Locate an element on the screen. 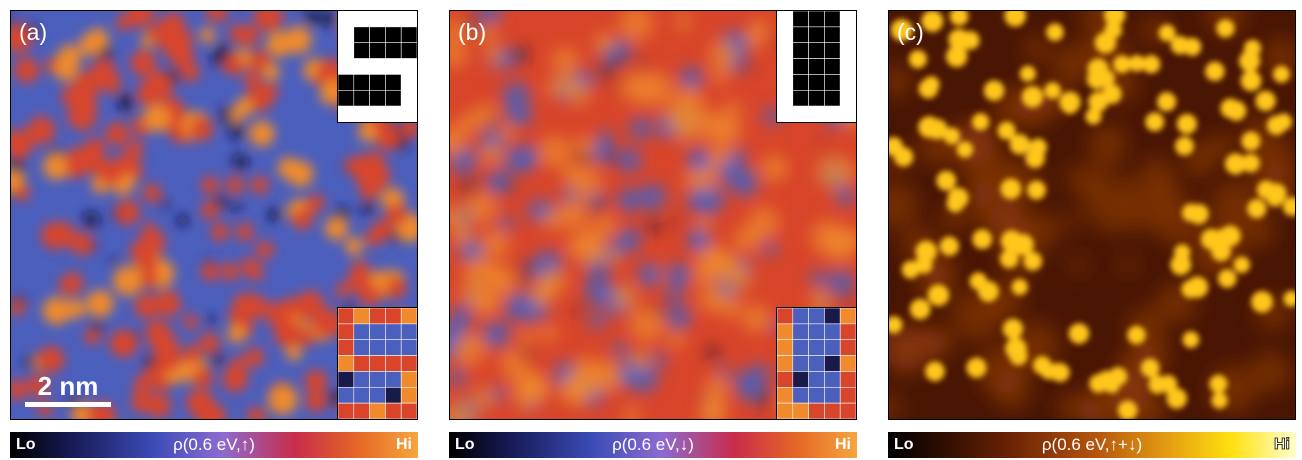  colorbar-hi-label: Hi is located at coordinates (1282, 445).